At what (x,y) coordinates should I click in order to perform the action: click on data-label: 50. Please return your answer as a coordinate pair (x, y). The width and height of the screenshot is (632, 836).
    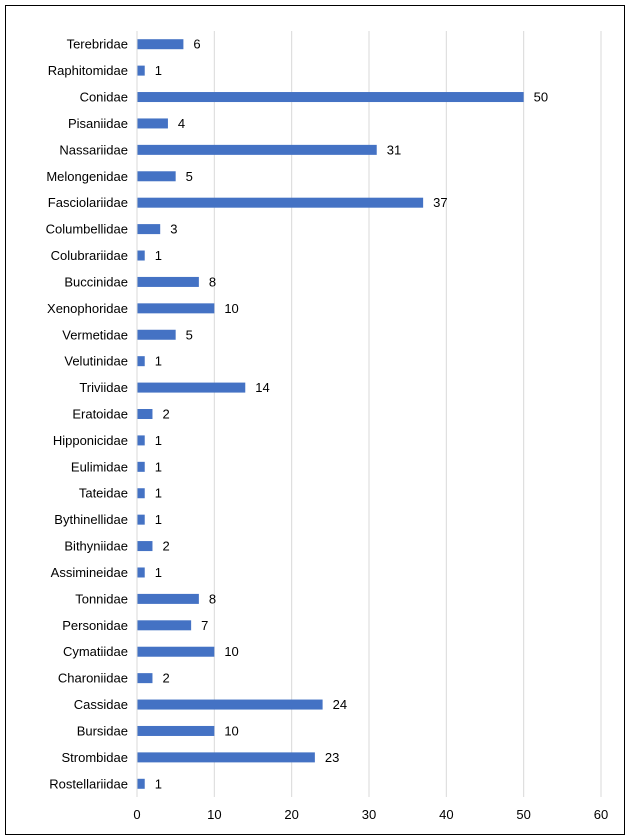
    Looking at the image, I should click on (541, 97).